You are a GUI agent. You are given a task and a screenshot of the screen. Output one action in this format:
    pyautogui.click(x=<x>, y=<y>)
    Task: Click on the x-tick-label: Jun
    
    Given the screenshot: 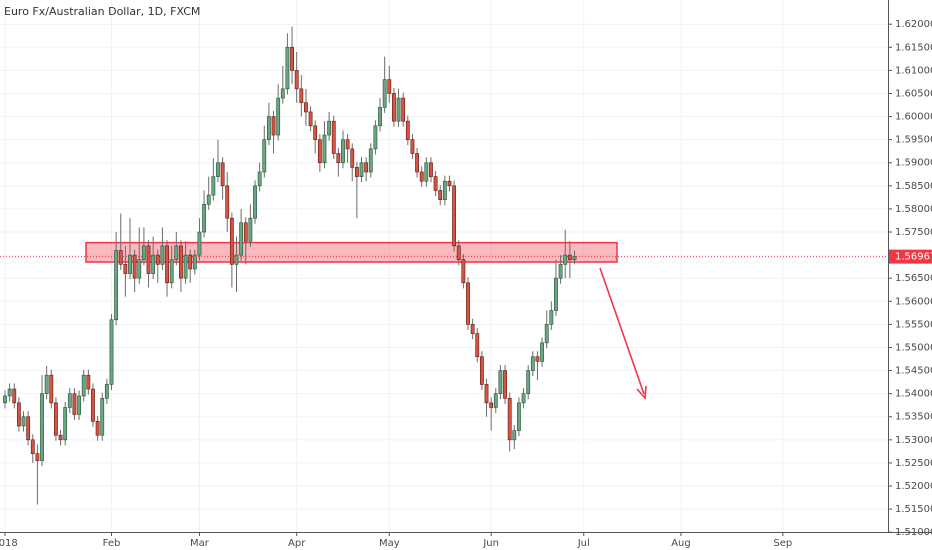 What is the action you would take?
    pyautogui.click(x=490, y=543)
    